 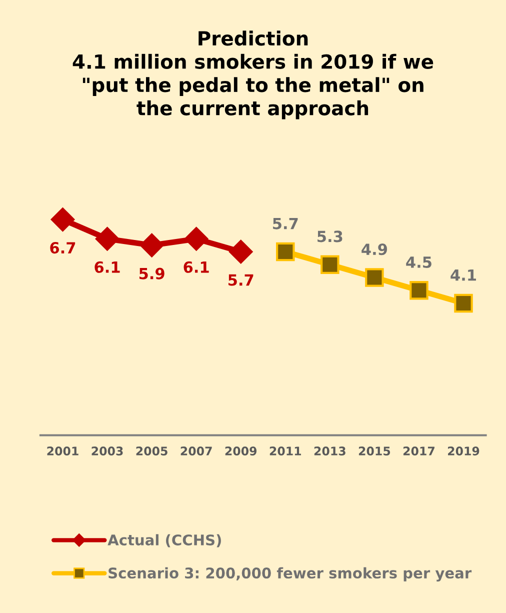 I want to click on data-label: 4.9, so click(x=374, y=250).